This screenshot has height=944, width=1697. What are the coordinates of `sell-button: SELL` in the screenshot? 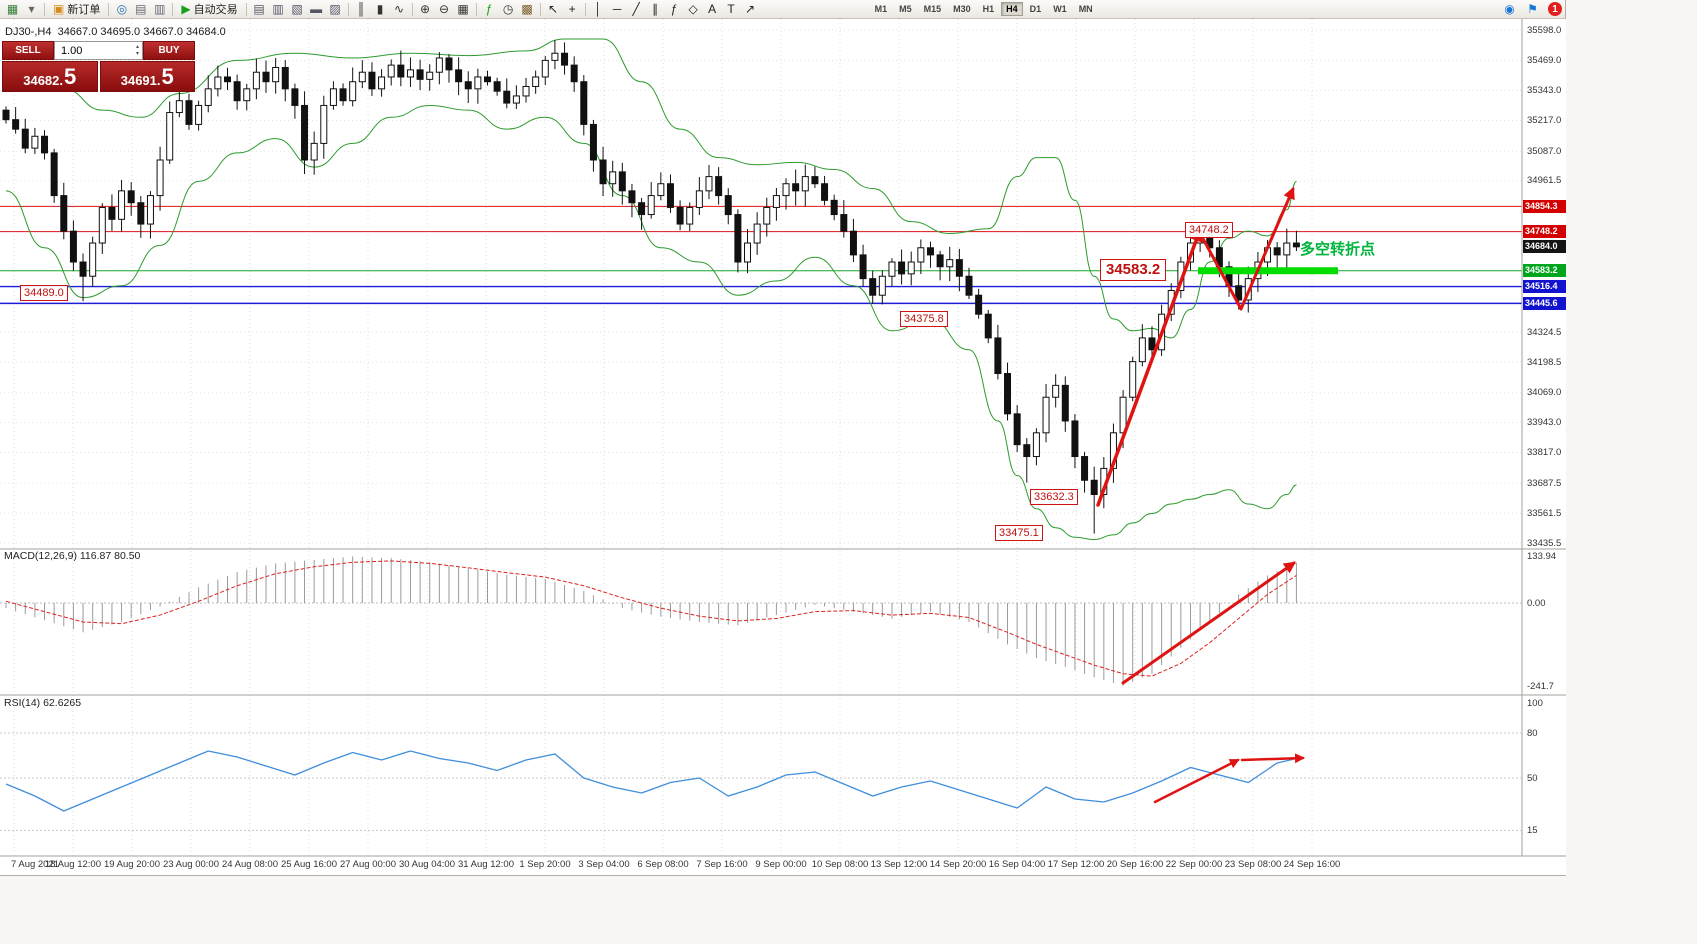 It's located at (28, 50).